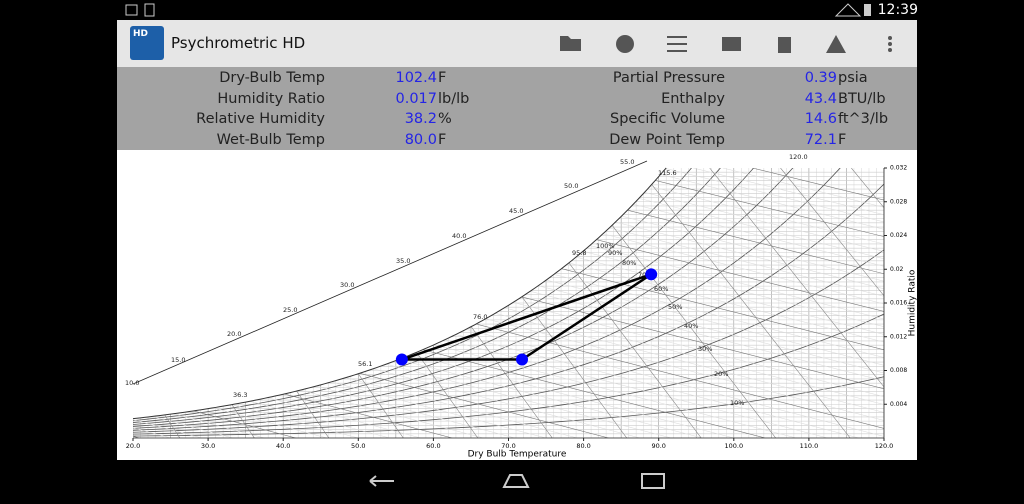  What do you see at coordinates (898, 201) in the screenshot?
I see `y-tick-label: 0.028` at bounding box center [898, 201].